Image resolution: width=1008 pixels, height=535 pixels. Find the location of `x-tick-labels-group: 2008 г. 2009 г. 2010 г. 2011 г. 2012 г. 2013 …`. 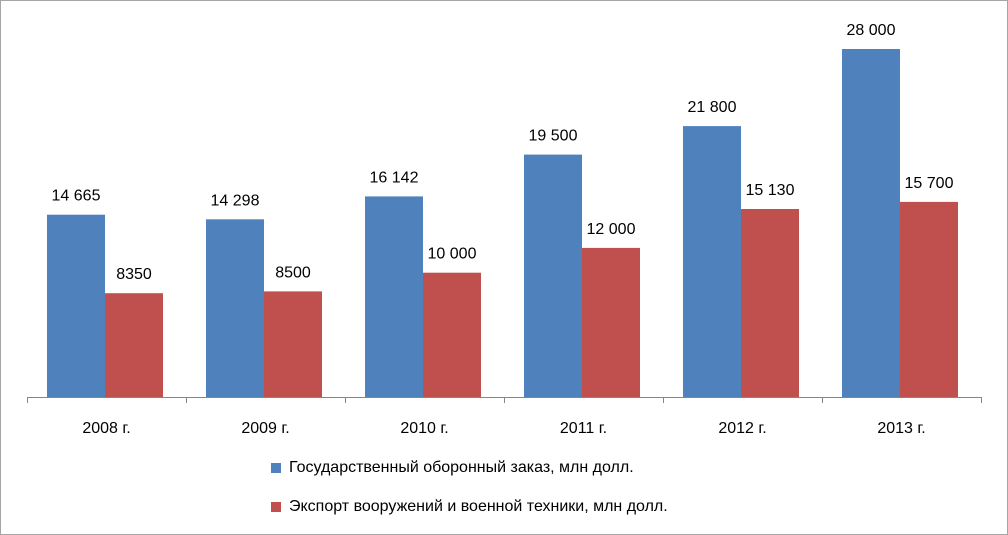

x-tick-labels-group: 2008 г. 2009 г. 2010 г. 2011 г. 2012 г. 2013 … is located at coordinates (503, 428).